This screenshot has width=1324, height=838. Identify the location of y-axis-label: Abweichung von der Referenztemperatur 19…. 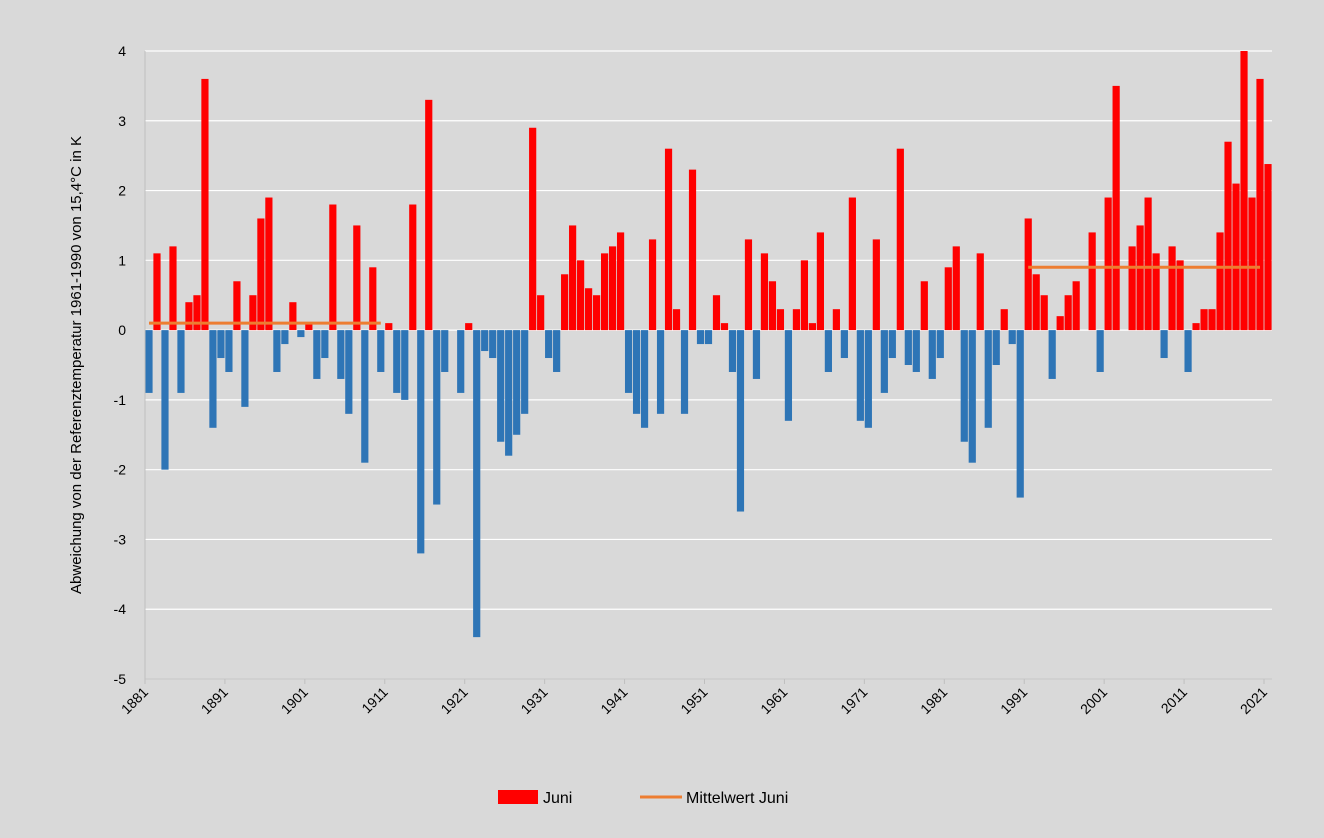
(76, 365).